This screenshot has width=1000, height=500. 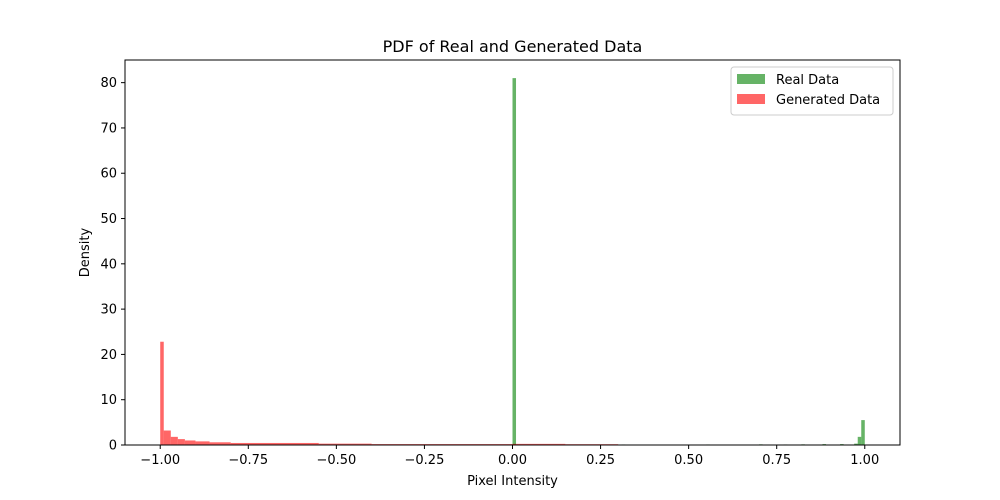 I want to click on x-axis-label: Pixel Intensity, so click(x=512, y=481).